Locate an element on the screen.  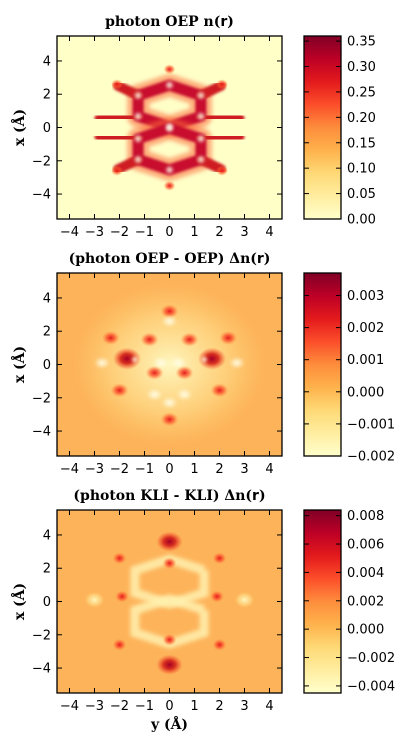
colorbar-tick-label: 0.20 is located at coordinates (361, 118).